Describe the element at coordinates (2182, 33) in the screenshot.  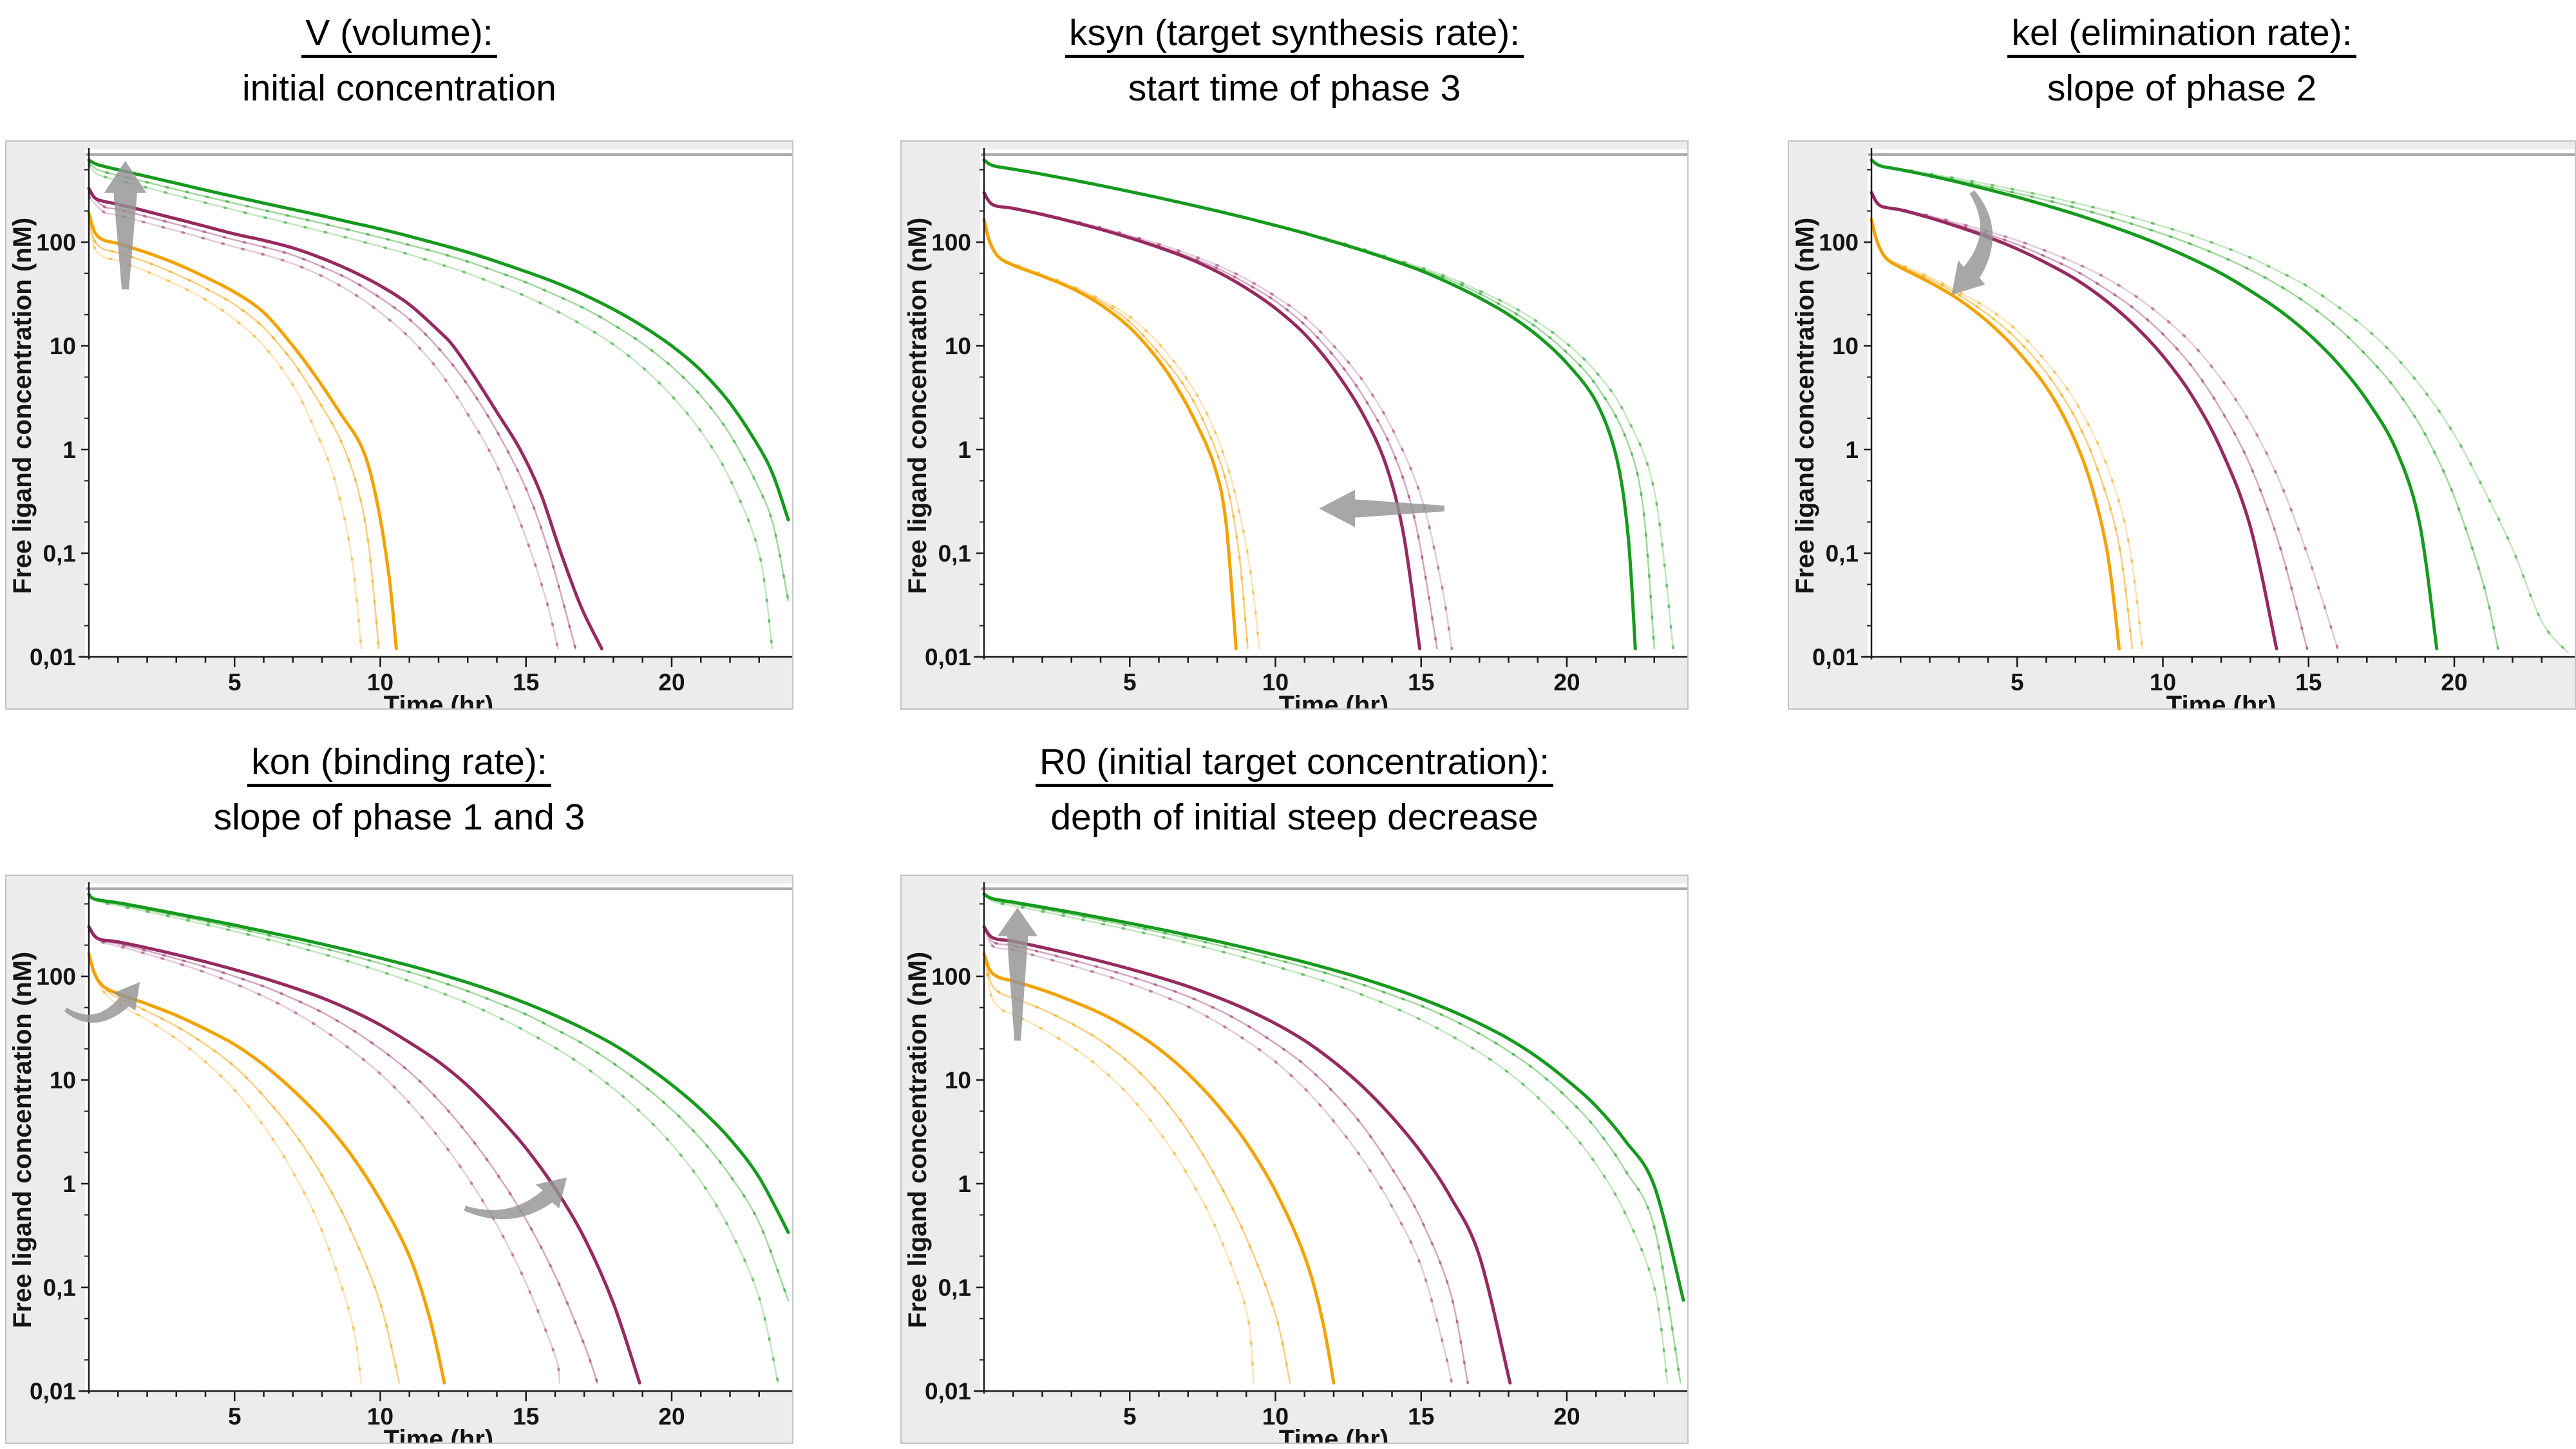
I see `chart-title-kel-line1: kel (elimination rate):` at that location.